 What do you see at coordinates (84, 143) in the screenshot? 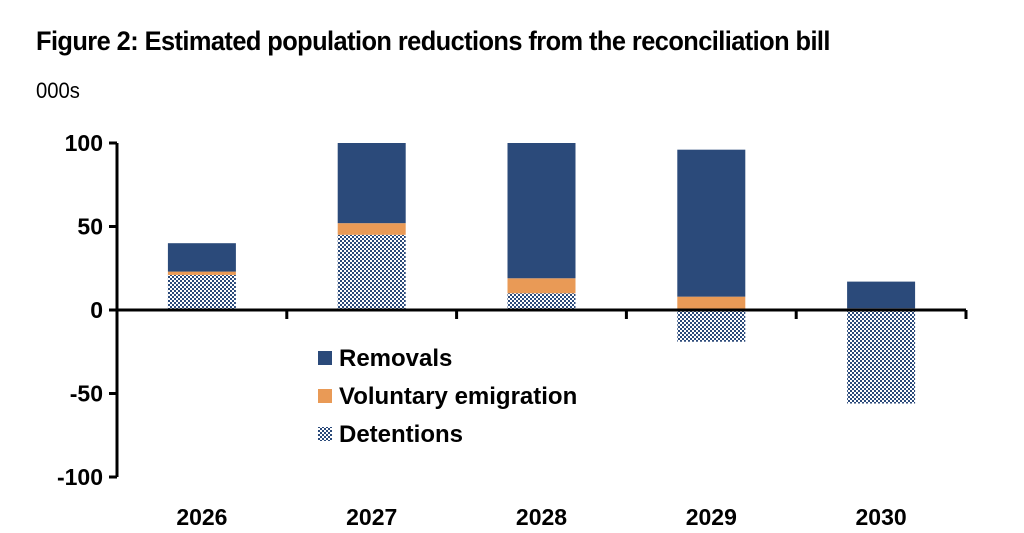
I see `y-tick-label: 100` at bounding box center [84, 143].